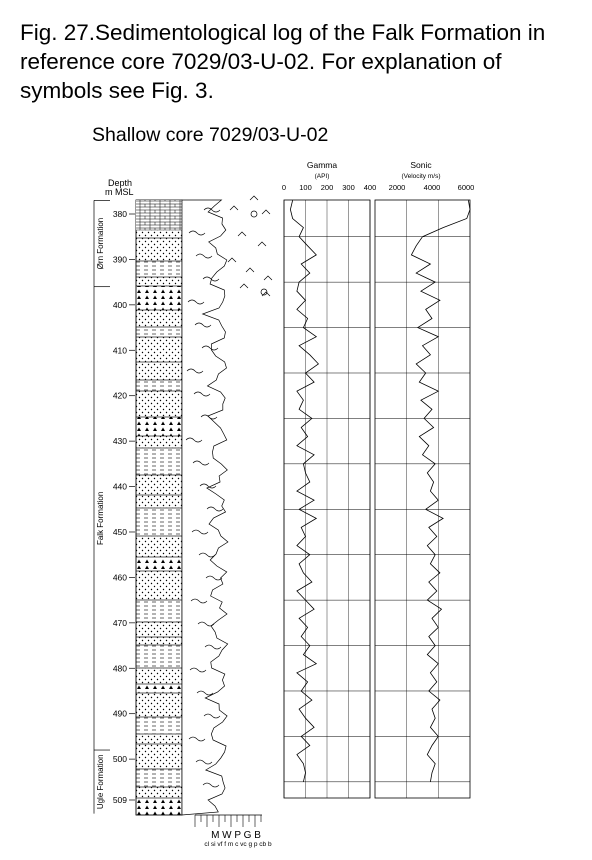  I want to click on sedimentary-structures, so click(229, 491).